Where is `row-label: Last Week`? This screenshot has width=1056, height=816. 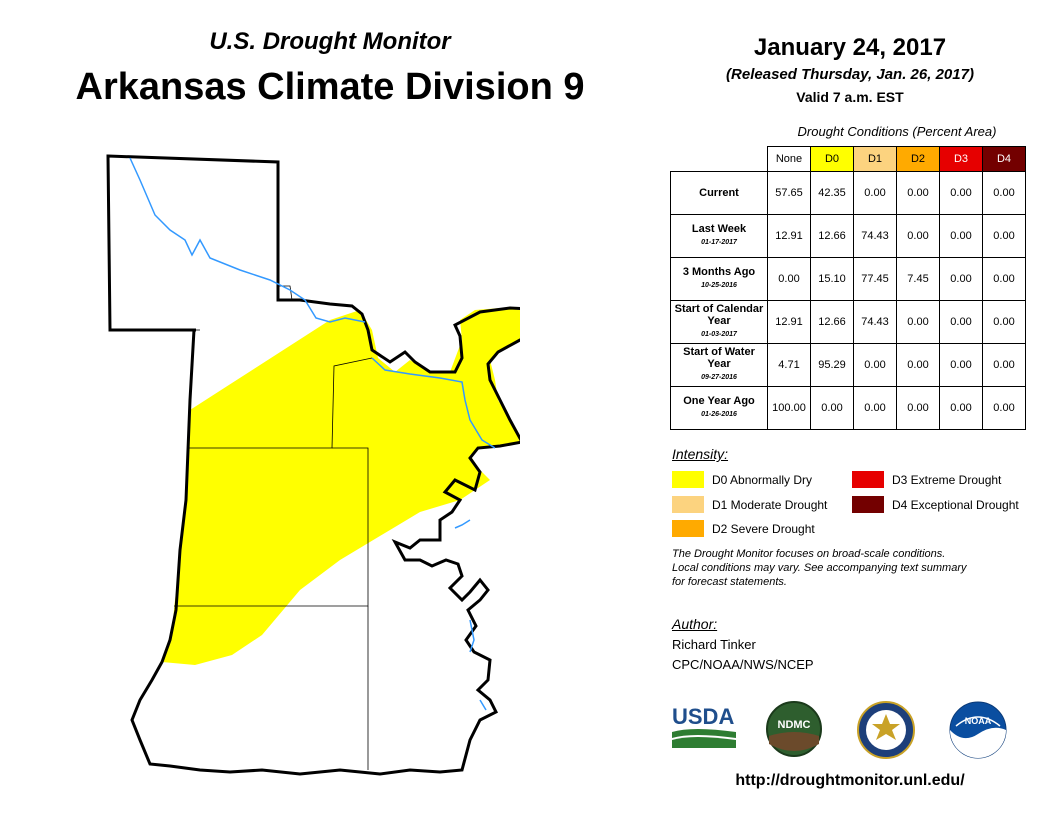
row-label: Last Week is located at coordinates (719, 229).